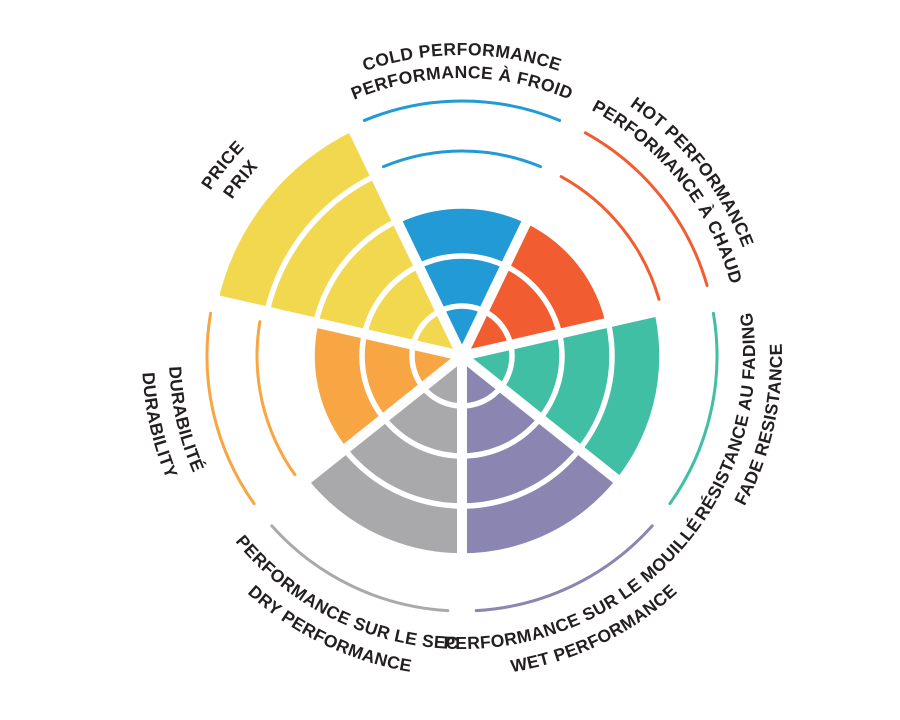 This screenshot has width=900, height=720. What do you see at coordinates (387, 386) in the screenshot?
I see `durability-wedge` at bounding box center [387, 386].